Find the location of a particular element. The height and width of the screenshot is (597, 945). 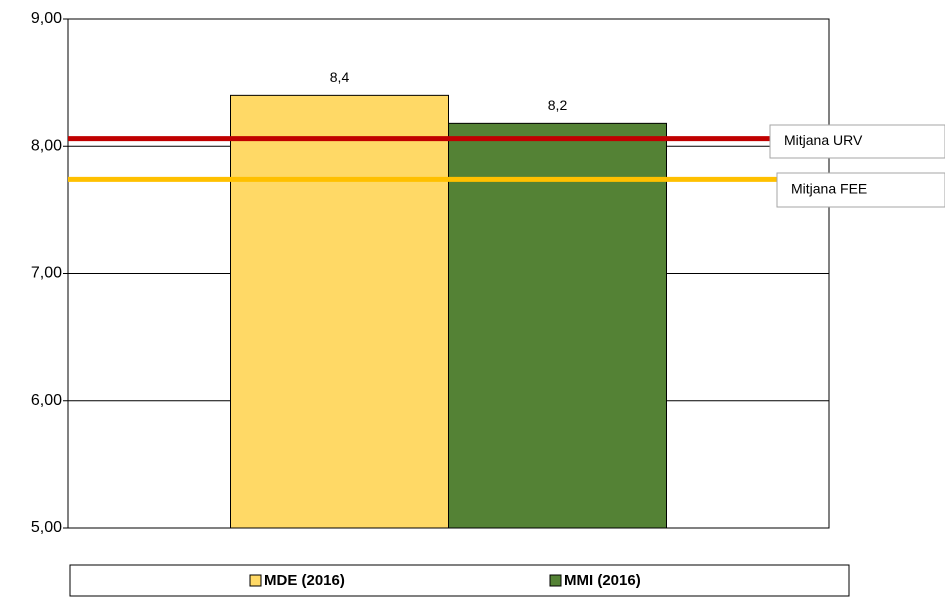

y-tick-label: 7,00 is located at coordinates (46, 273).